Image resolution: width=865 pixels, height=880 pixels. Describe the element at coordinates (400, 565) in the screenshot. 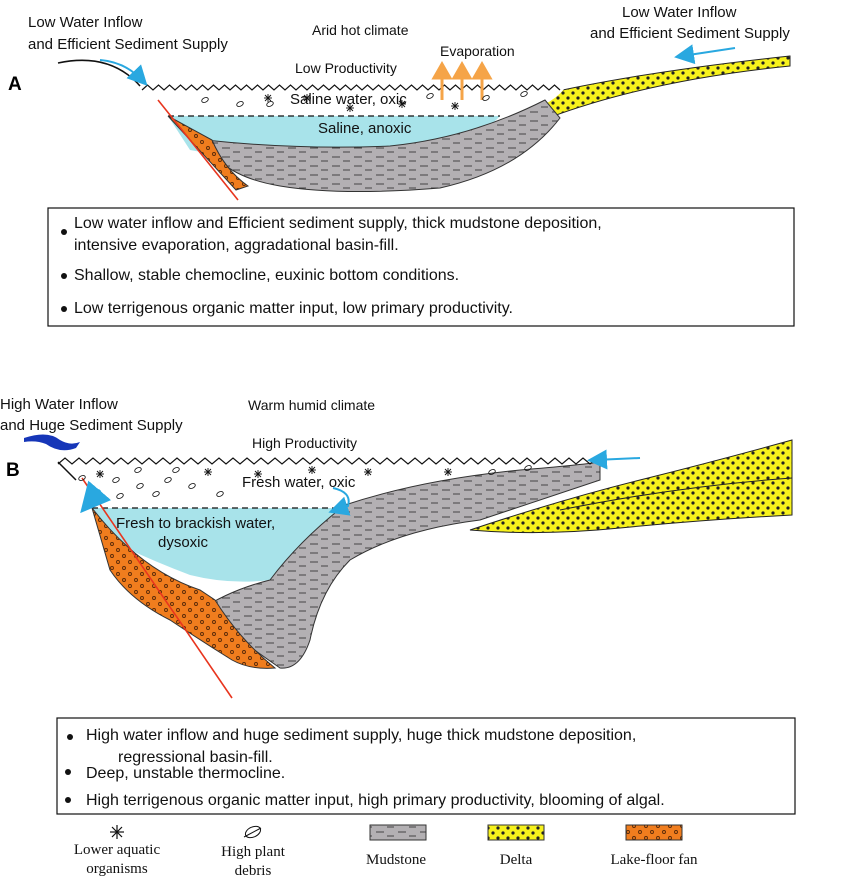

I see `panel-b-mudstone` at that location.